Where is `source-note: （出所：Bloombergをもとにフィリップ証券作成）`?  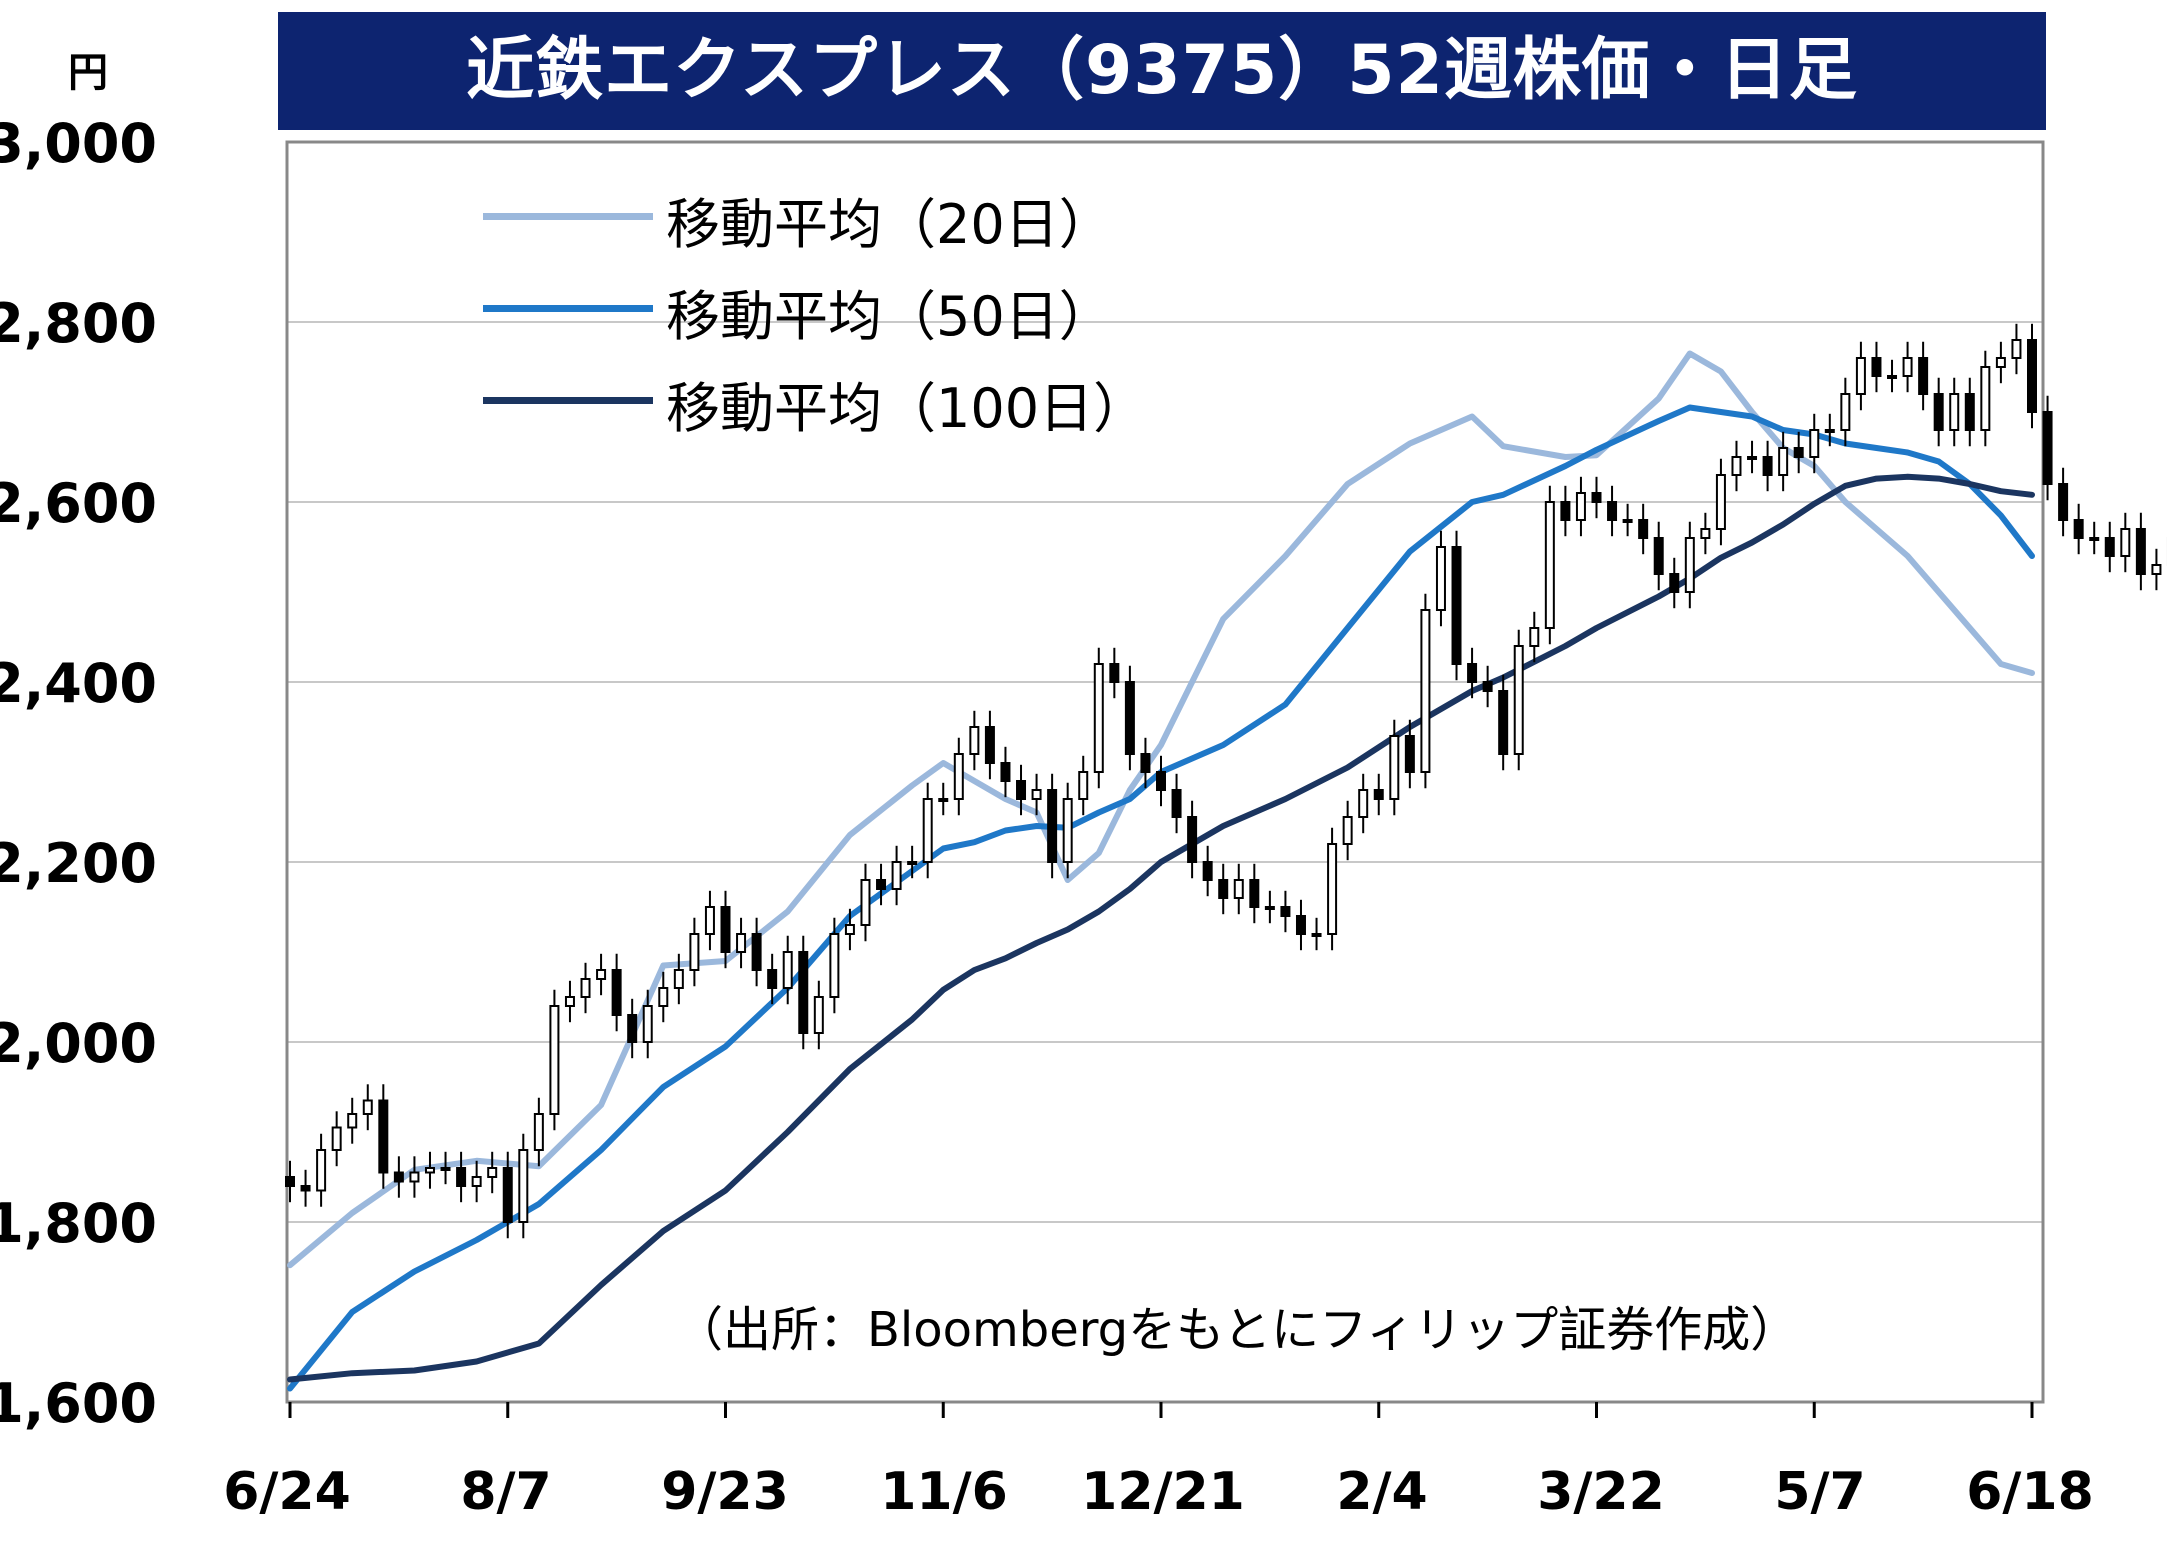
source-note: （出所：Bloombergをもとにフィリップ証券作成） is located at coordinates (1237, 1330).